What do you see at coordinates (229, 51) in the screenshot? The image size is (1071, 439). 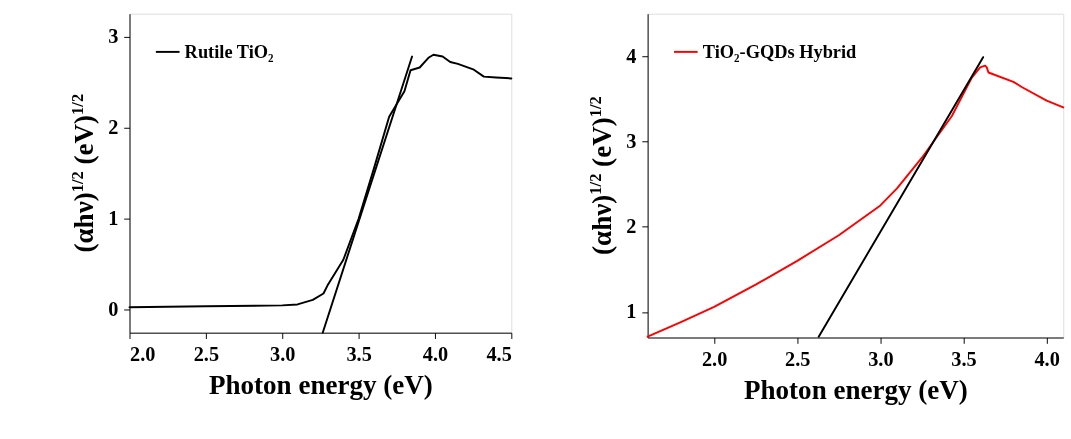 I see `legend-label: Rutile TiO₂` at bounding box center [229, 51].